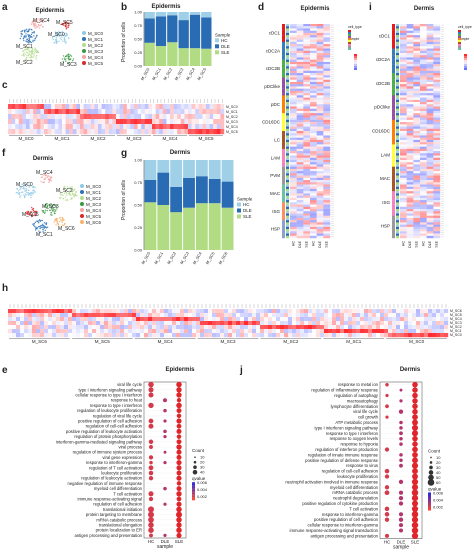 Image resolution: width=474 pixels, height=556 pixels. I want to click on panel-label-g: g, so click(124, 153).